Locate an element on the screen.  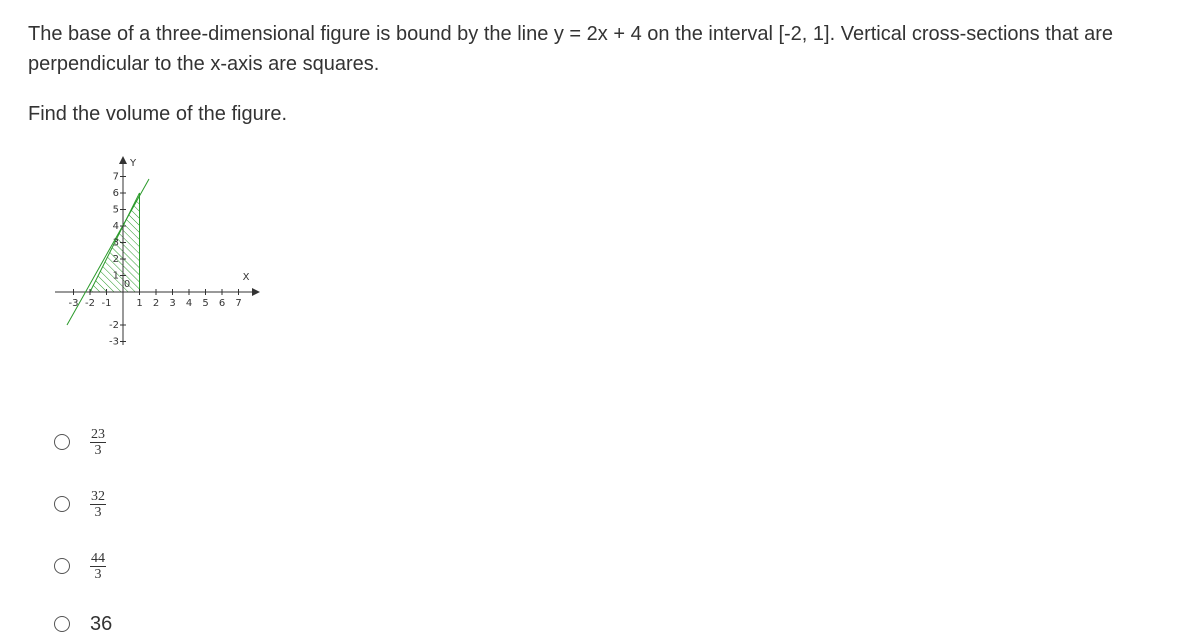
line is located at coordinates (108, 252).